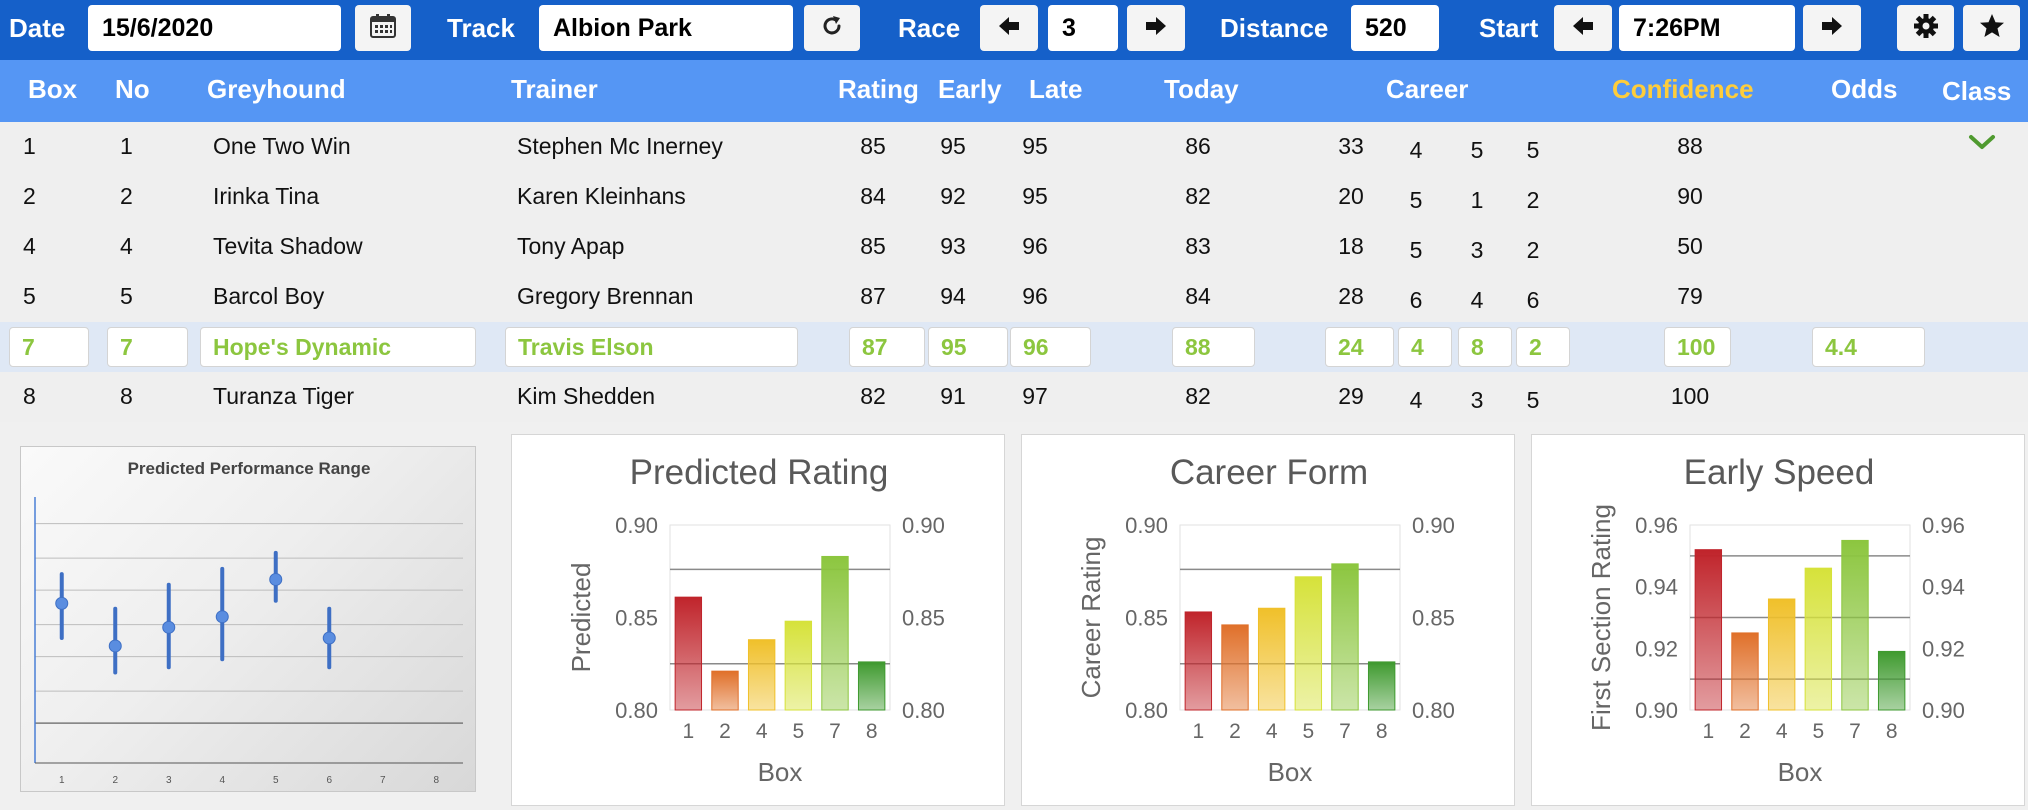  What do you see at coordinates (923, 618) in the screenshot?
I see `y2-tick-label: 0.85` at bounding box center [923, 618].